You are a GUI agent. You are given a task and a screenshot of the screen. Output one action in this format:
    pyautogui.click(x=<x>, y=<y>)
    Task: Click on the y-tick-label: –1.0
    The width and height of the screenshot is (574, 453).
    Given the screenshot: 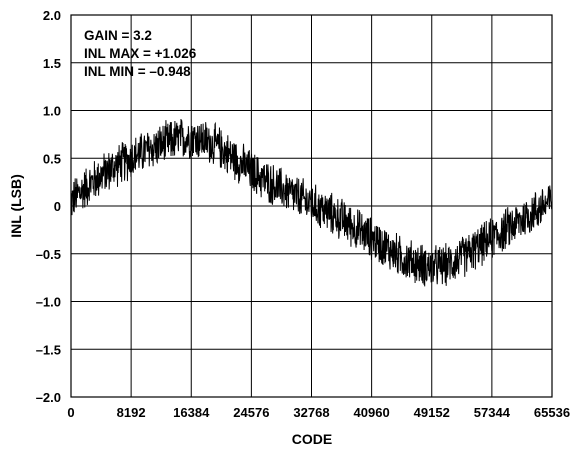 What is the action you would take?
    pyautogui.click(x=48, y=302)
    